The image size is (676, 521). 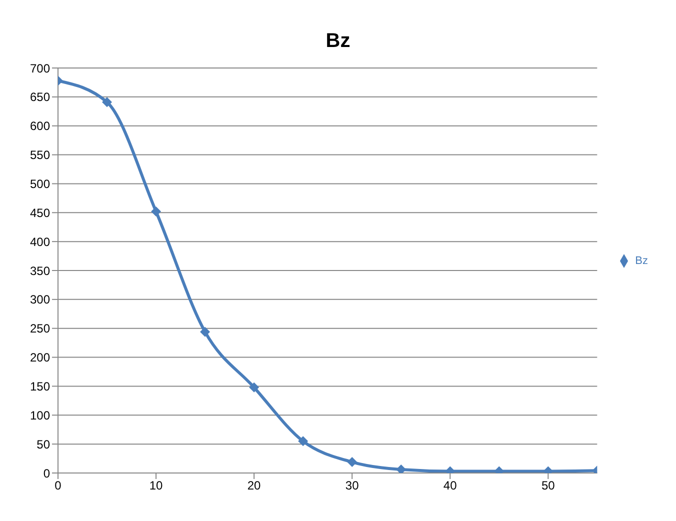 What do you see at coordinates (156, 485) in the screenshot?
I see `x-tick-label: 10` at bounding box center [156, 485].